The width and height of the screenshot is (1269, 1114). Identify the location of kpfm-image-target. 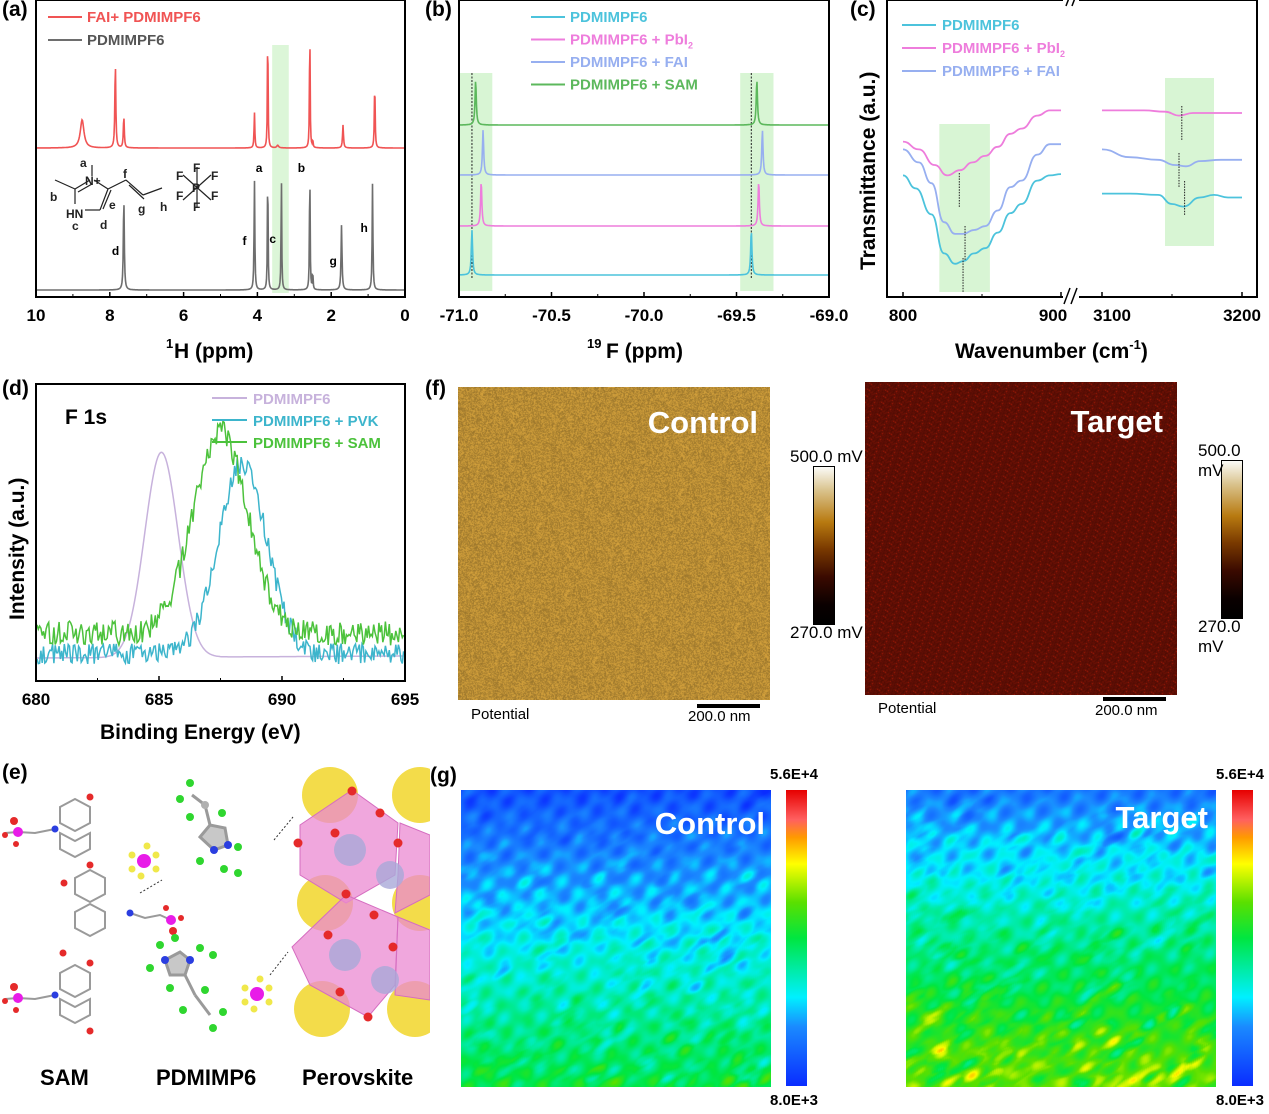
(1021, 538).